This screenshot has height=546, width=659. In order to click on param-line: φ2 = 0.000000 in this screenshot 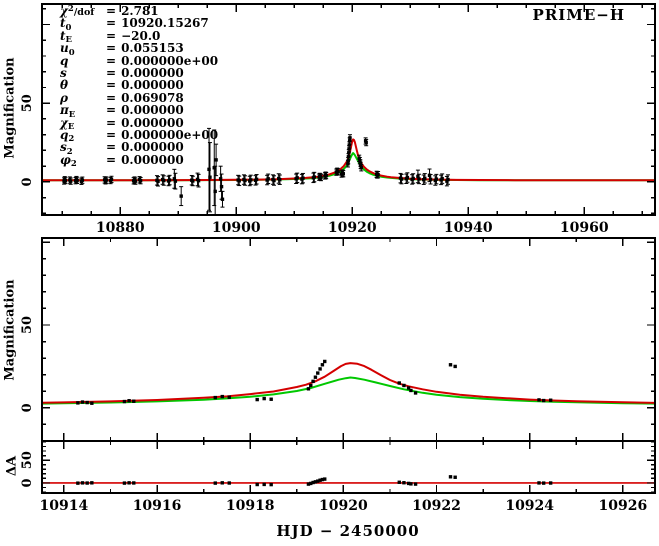, I will do `click(122, 161)`.